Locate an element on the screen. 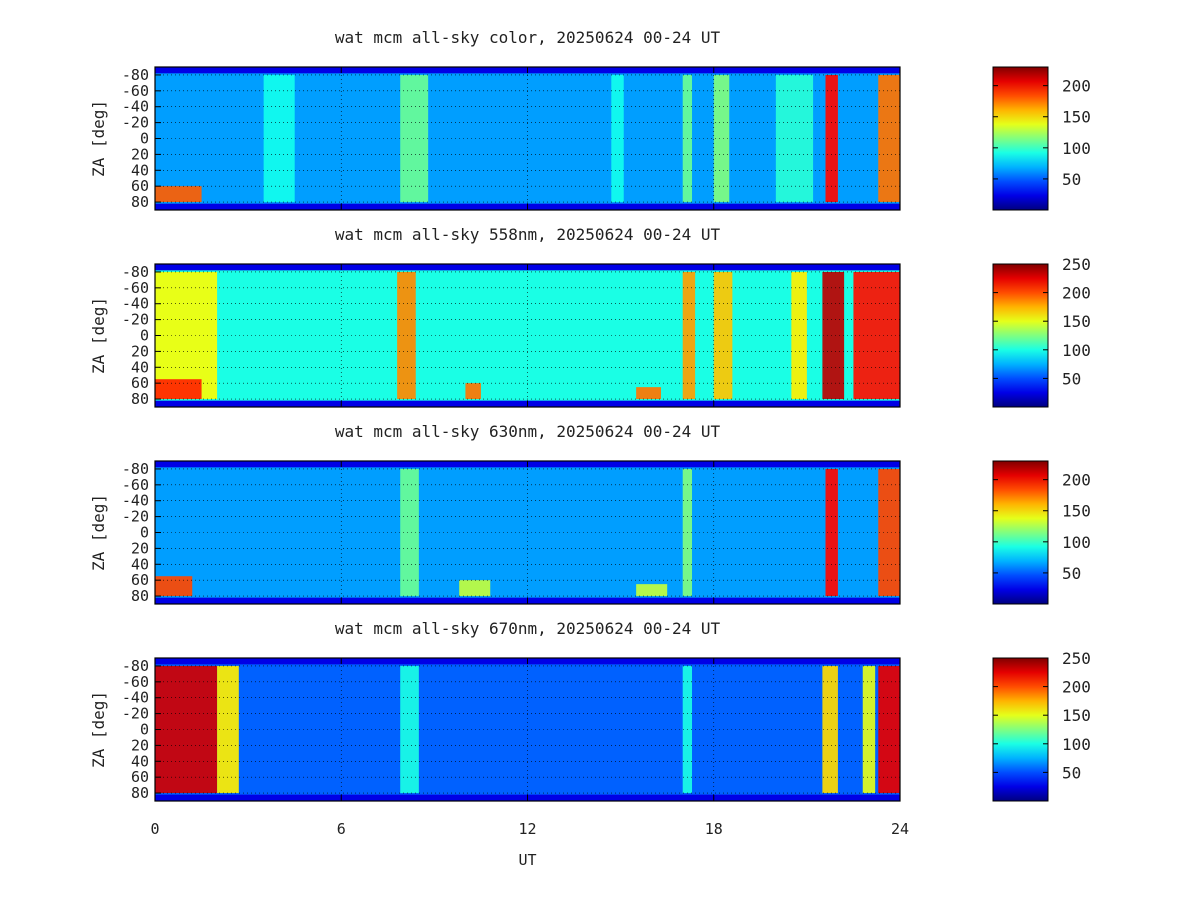  x-tick-label: 6 is located at coordinates (341, 829).